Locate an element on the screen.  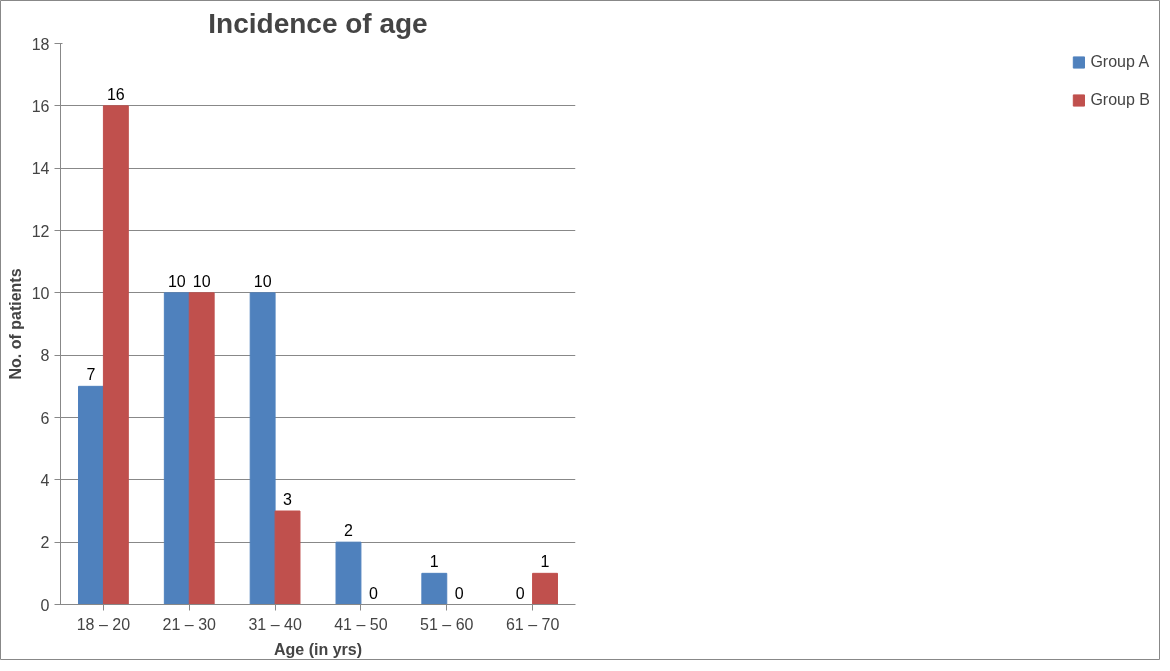
chart-title: Incidence of age is located at coordinates (318, 23).